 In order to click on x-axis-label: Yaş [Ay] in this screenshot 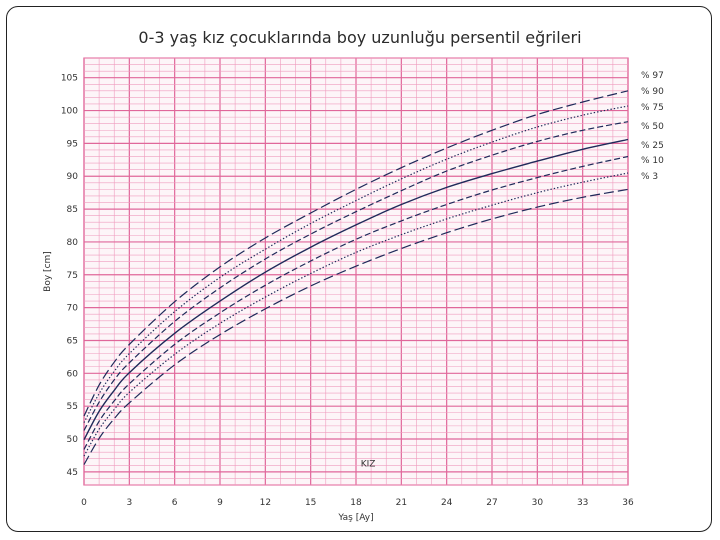, I will do `click(355, 518)`.